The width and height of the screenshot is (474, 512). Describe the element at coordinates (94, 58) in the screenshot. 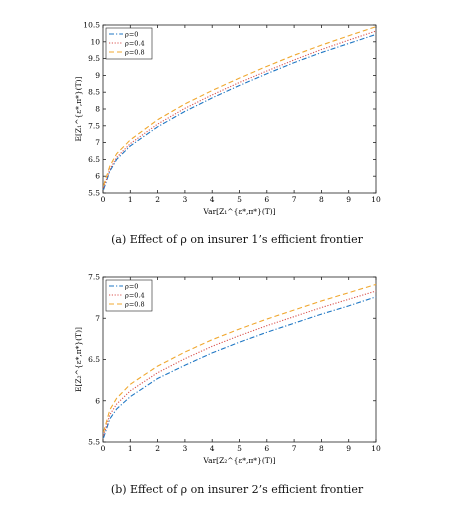

I see `y-tick-label: 9.5` at that location.